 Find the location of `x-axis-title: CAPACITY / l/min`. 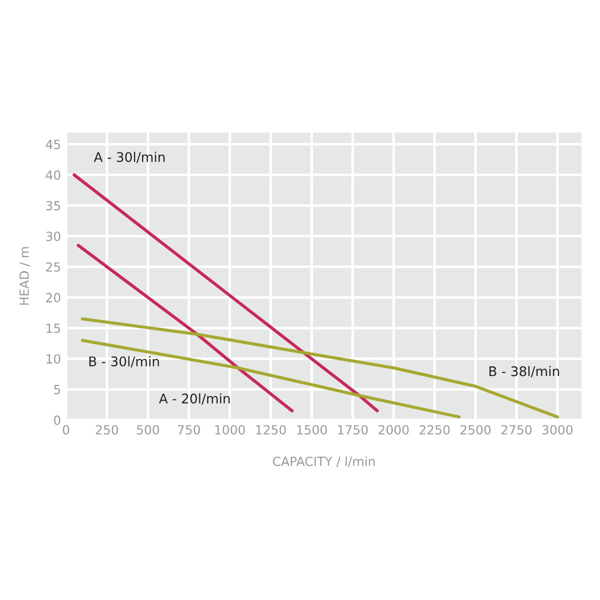

x-axis-title: CAPACITY / l/min is located at coordinates (323, 462).